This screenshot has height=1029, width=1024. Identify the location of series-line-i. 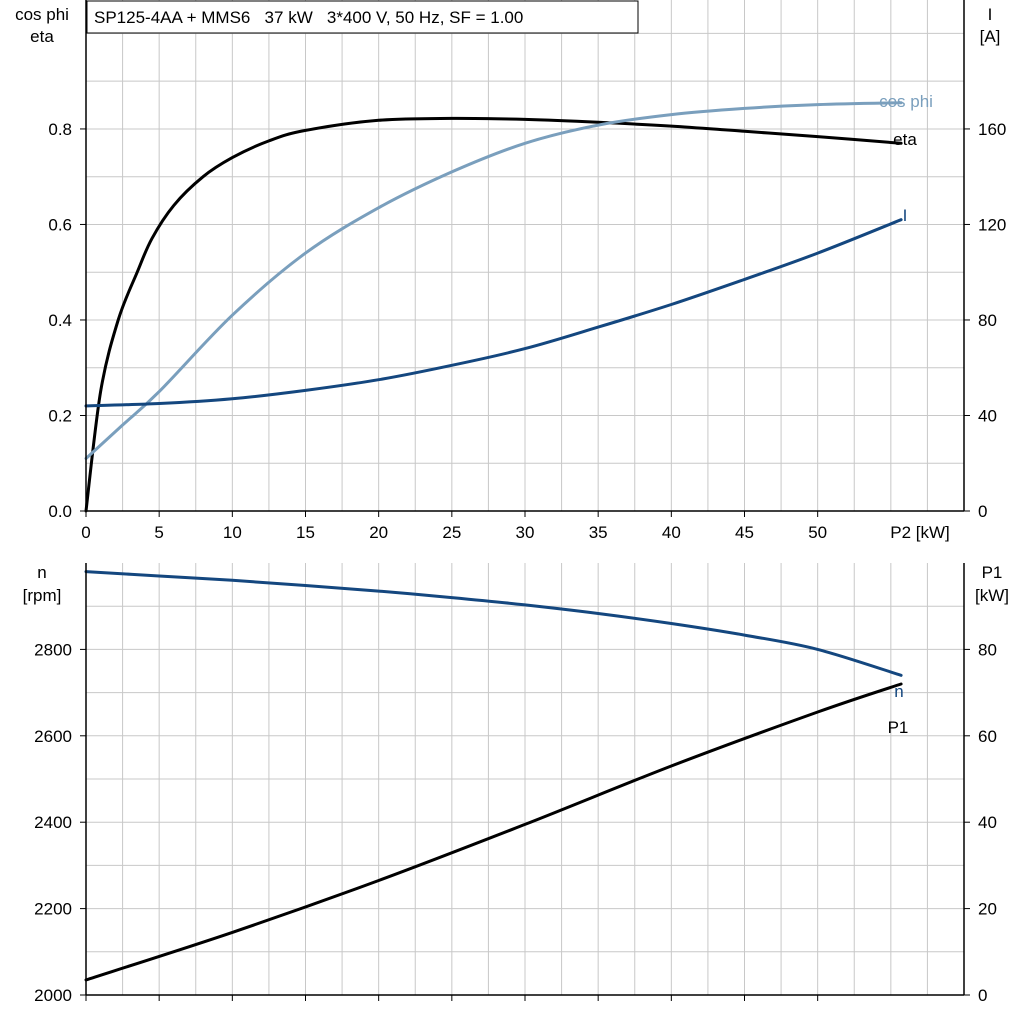
(493, 313).